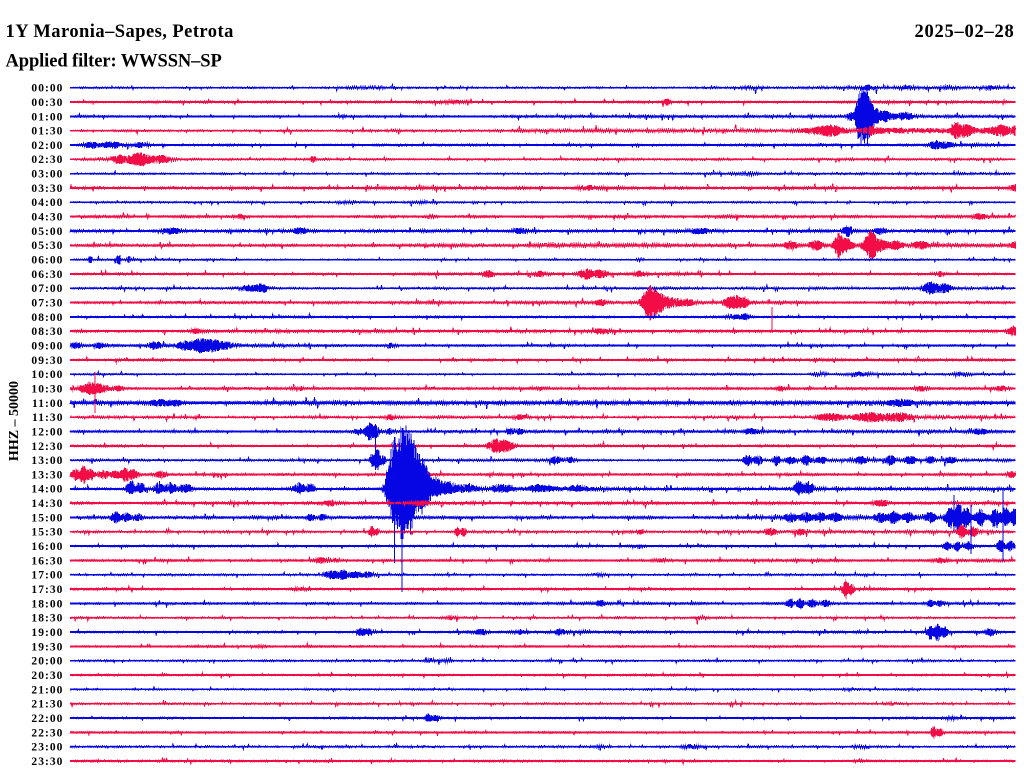 The image size is (1024, 780). Describe the element at coordinates (47, 619) in the screenshot. I see `svg-text: 18:30` at that location.